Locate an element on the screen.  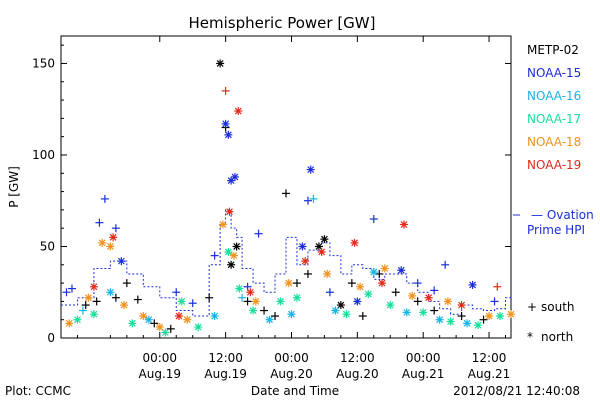
y-tick-label: 150 is located at coordinates (43, 63).